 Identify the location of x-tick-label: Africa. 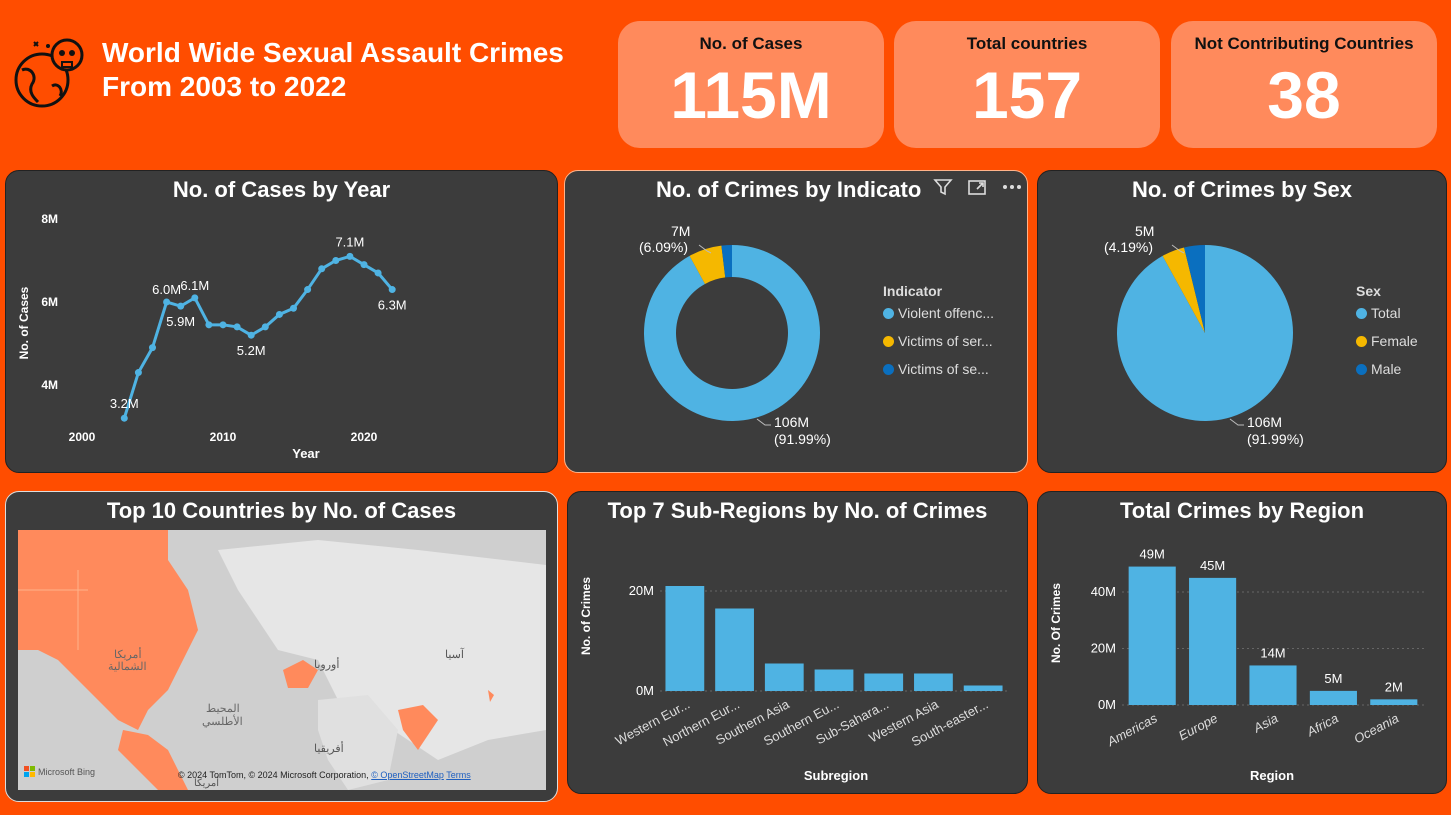
(1322, 724).